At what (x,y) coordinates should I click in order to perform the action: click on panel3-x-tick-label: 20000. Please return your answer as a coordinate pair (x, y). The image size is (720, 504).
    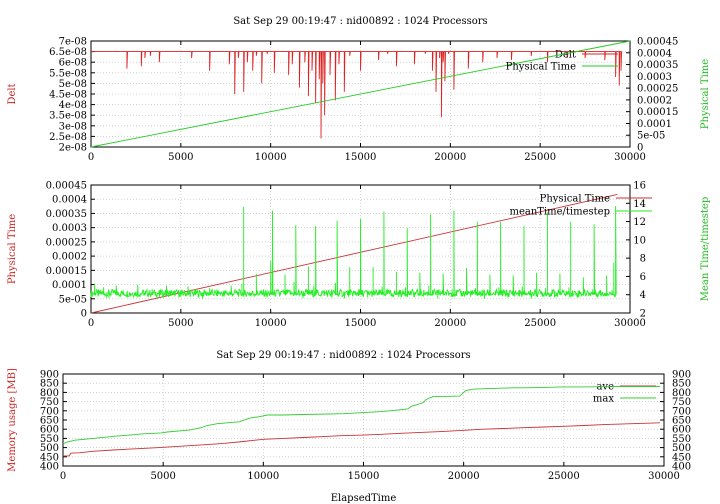
    Looking at the image, I should click on (464, 476).